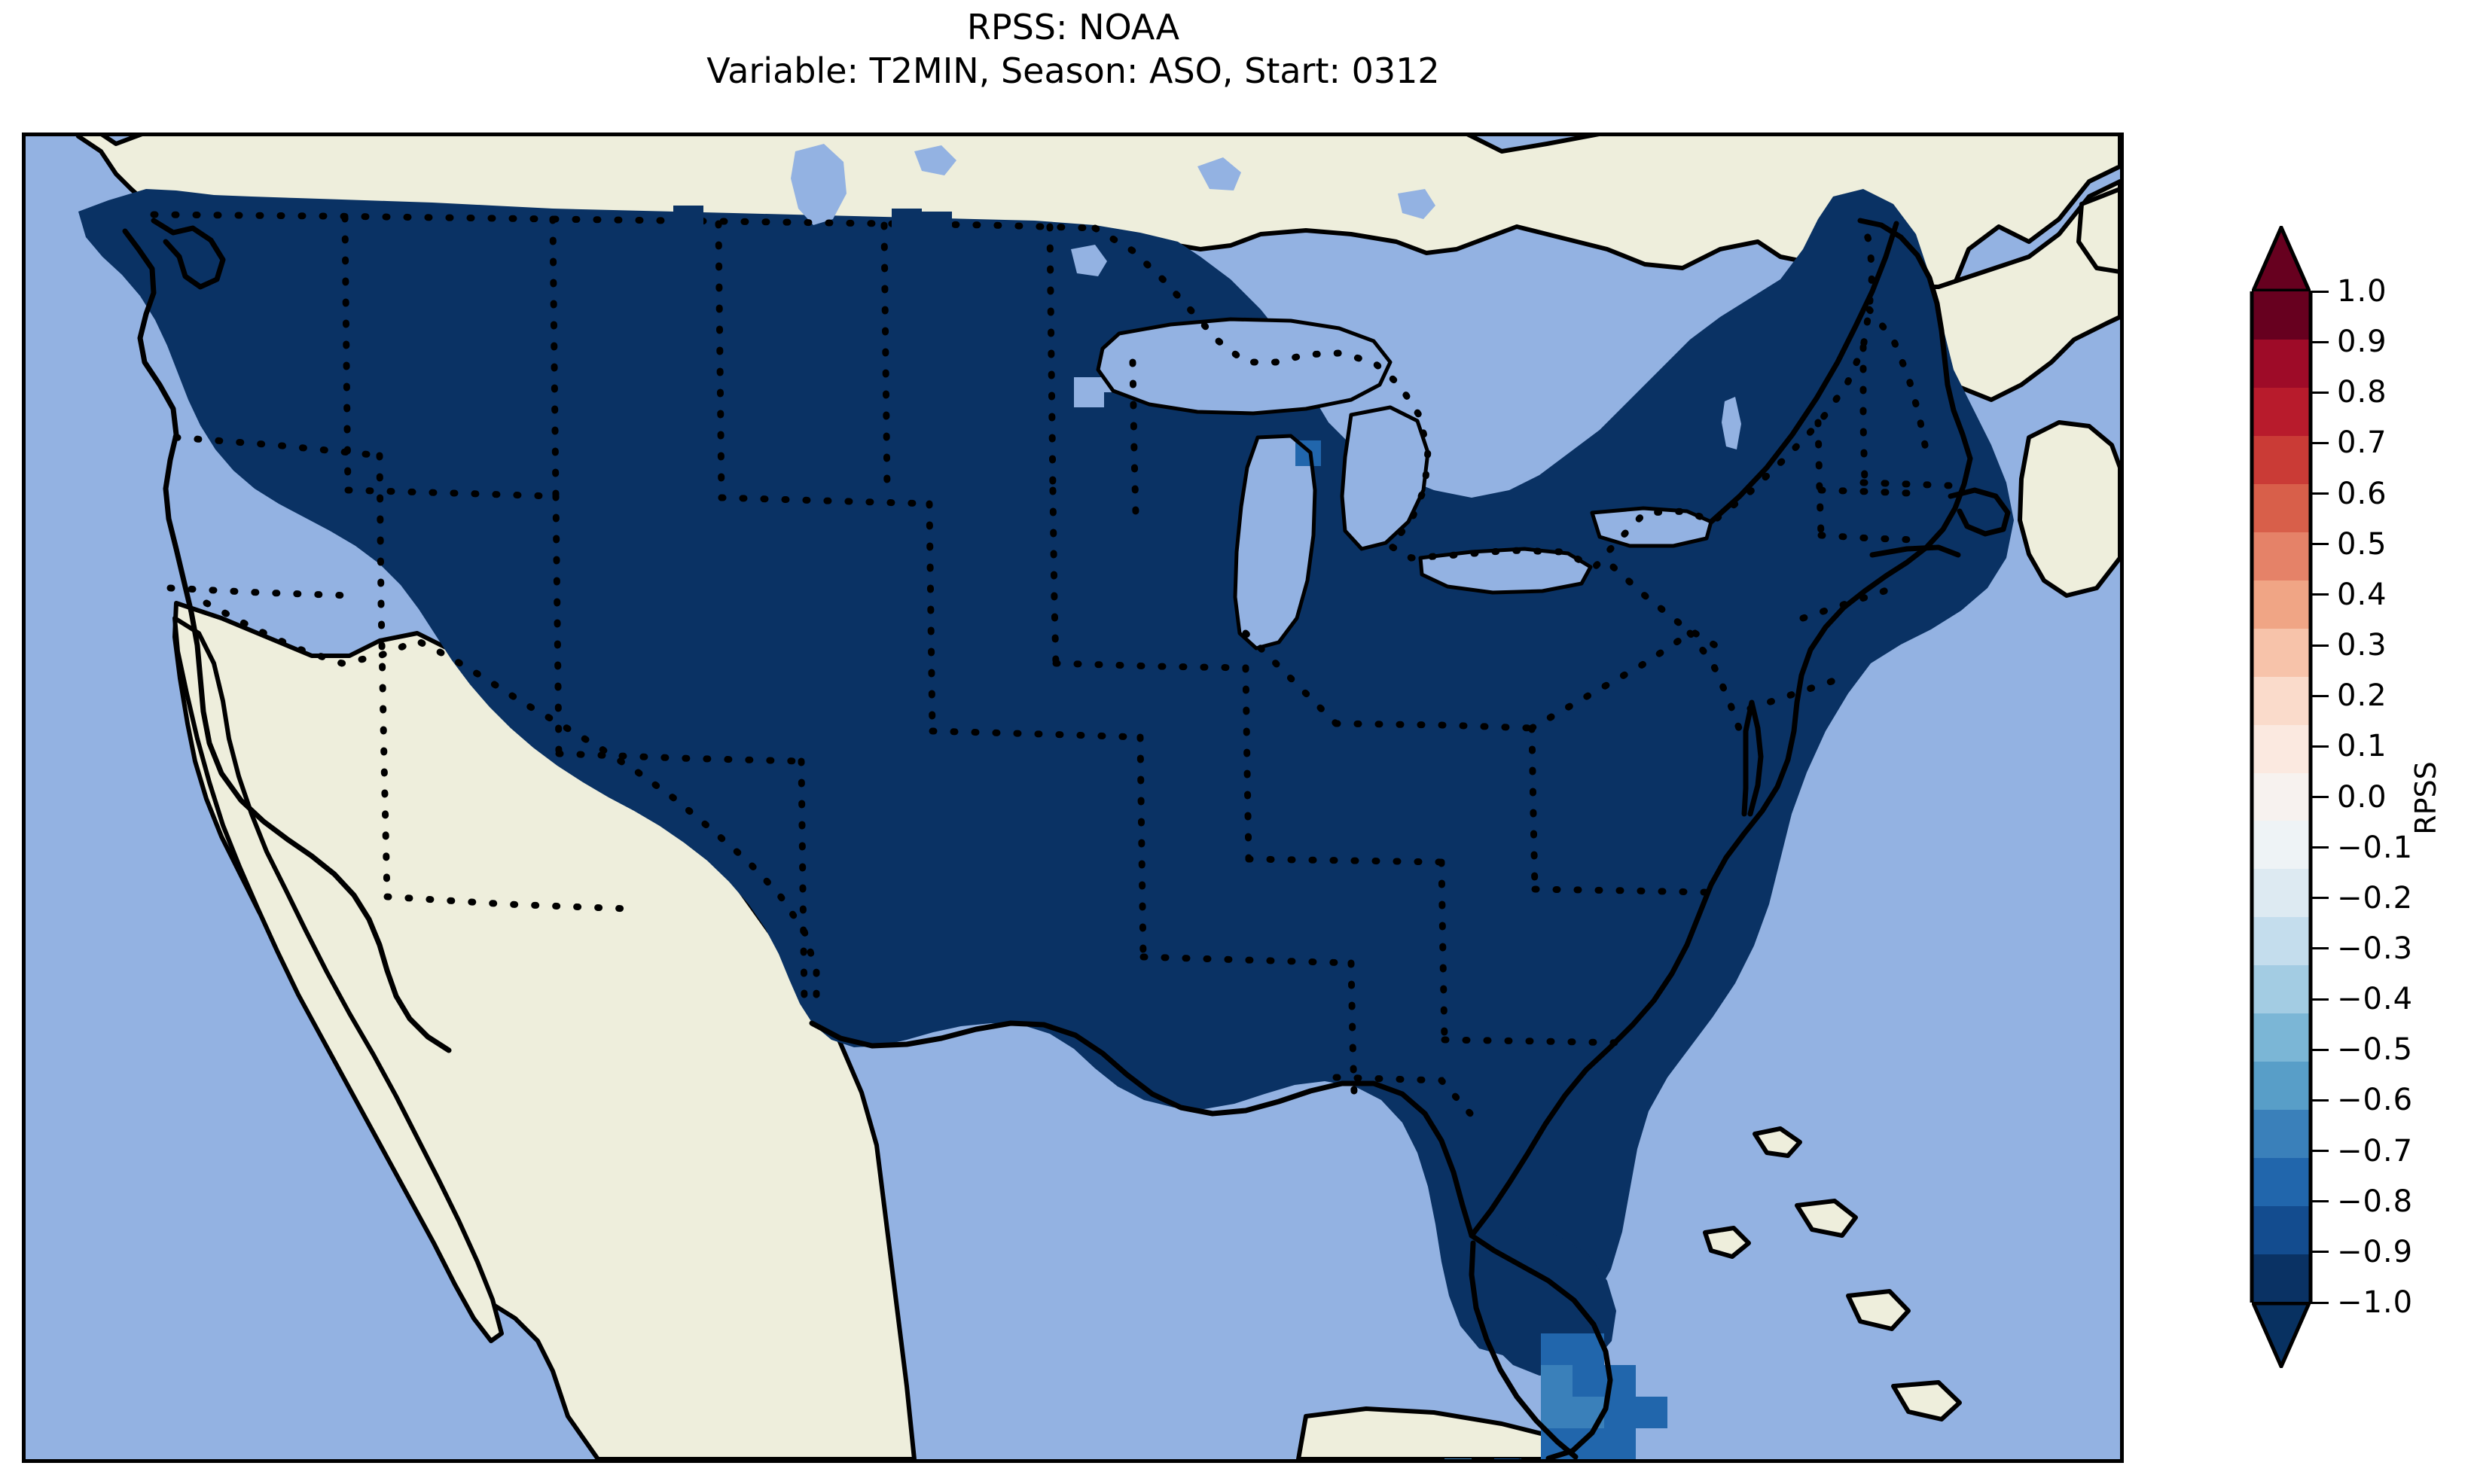 The width and height of the screenshot is (2474, 1484). What do you see at coordinates (2375, 1050) in the screenshot?
I see `colorbar-tick-label: −0.5` at bounding box center [2375, 1050].